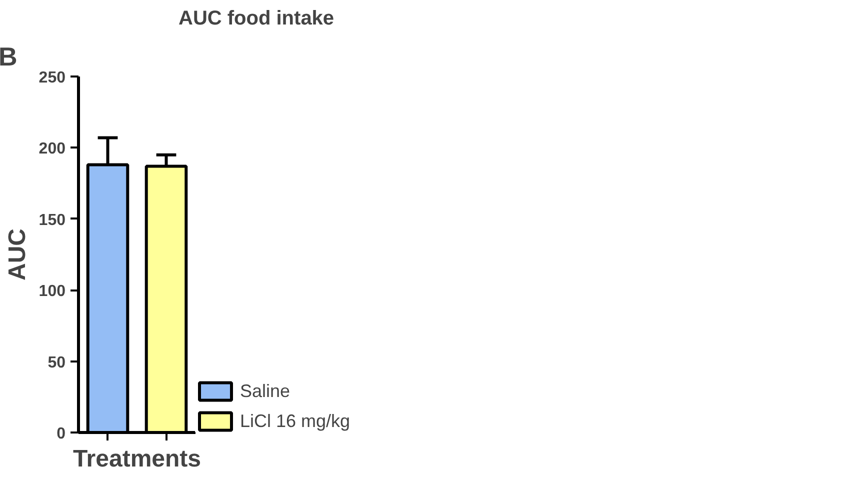 The width and height of the screenshot is (862, 481). I want to click on y-tick-label: 200, so click(52, 149).